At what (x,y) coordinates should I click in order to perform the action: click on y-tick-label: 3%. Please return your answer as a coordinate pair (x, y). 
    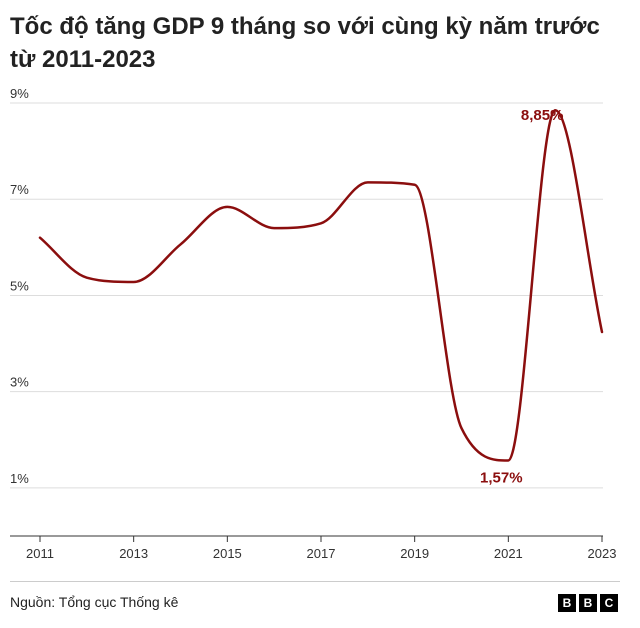
    Looking at the image, I should click on (19, 382).